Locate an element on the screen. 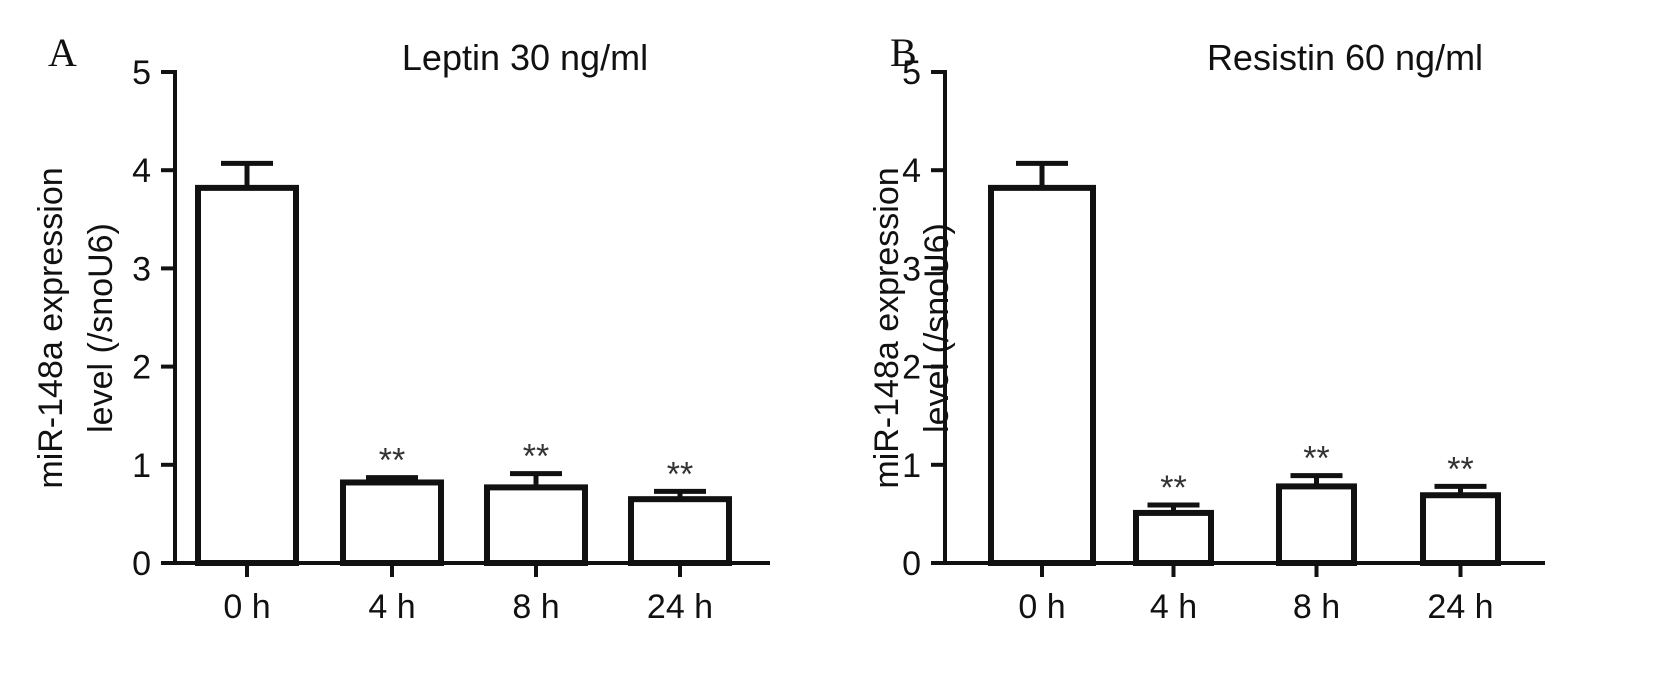 The width and height of the screenshot is (1680, 674). y-axis-label-b-line2: level (/snoU6) is located at coordinates (937, 328).